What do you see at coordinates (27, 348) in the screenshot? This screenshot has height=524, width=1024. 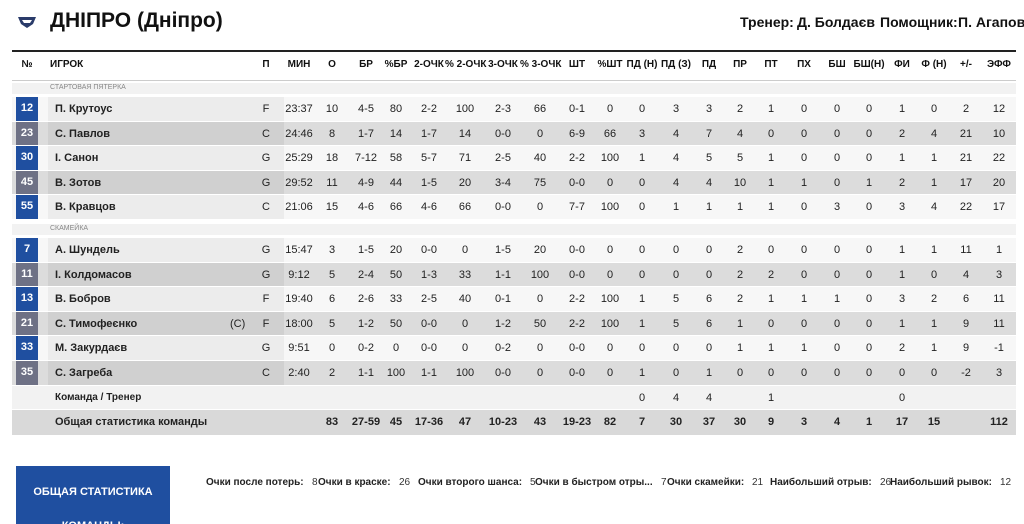 I see `player-number: 33` at bounding box center [27, 348].